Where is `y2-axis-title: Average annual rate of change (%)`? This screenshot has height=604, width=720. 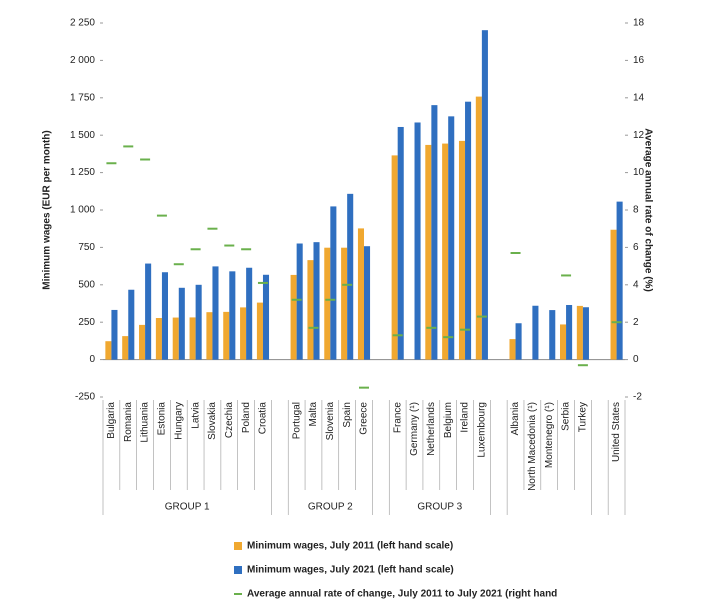 y2-axis-title: Average annual rate of change (%) is located at coordinates (647, 210).